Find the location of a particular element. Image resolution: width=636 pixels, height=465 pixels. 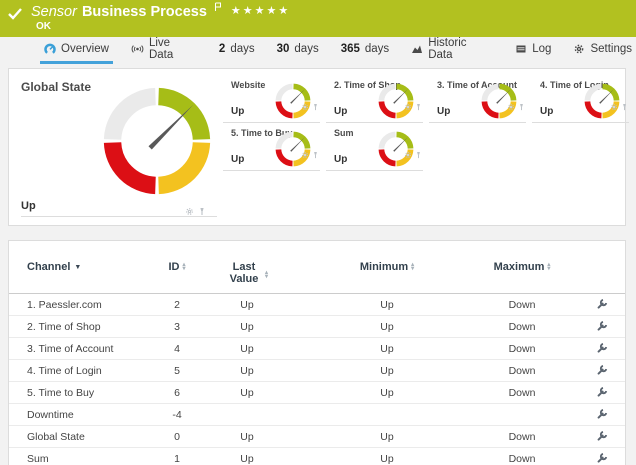

tab-label: Live Data is located at coordinates (161, 49).